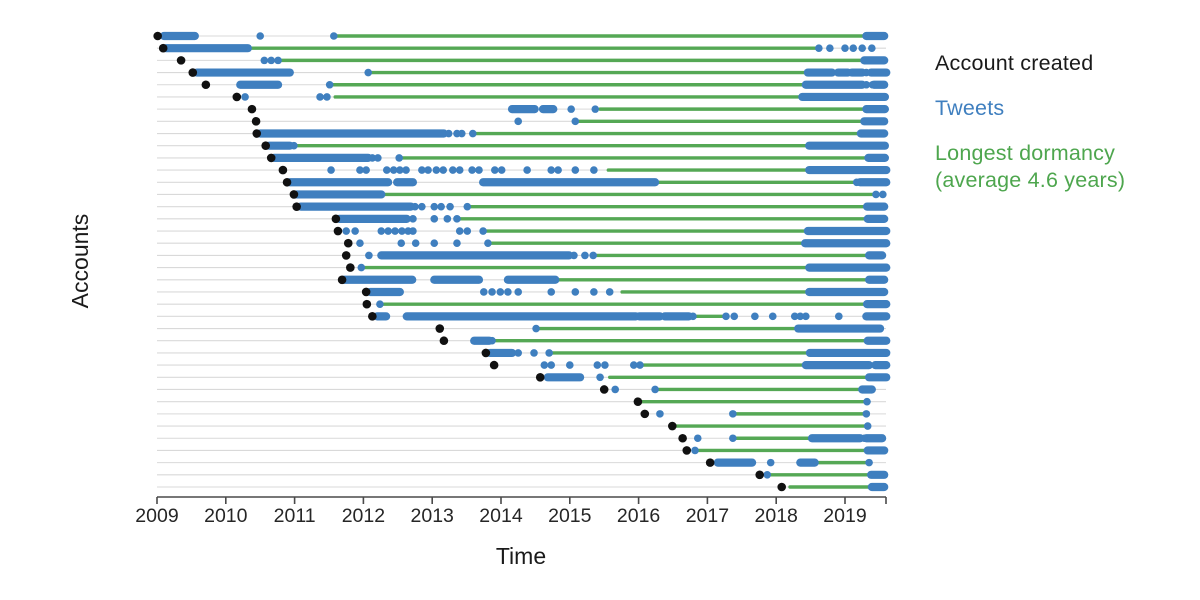  Describe the element at coordinates (363, 516) in the screenshot. I see `x-tick-label: 2012` at that location.